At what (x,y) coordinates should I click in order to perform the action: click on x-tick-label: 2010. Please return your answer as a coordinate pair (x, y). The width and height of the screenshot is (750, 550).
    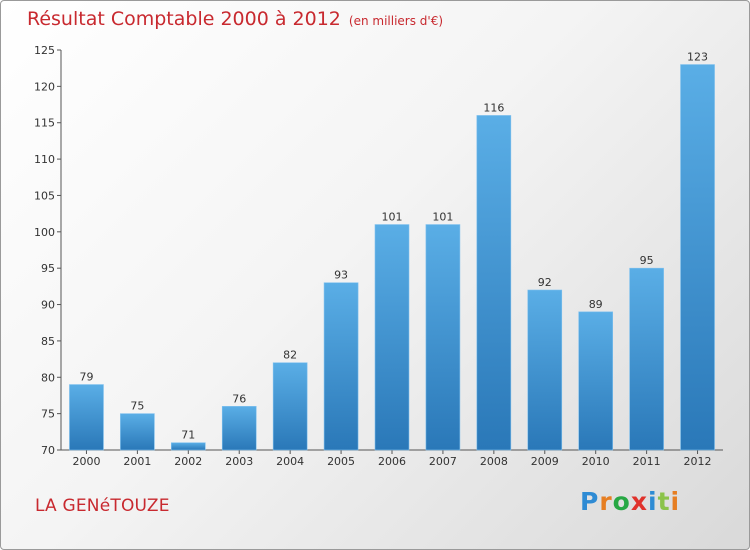
    Looking at the image, I should click on (596, 461).